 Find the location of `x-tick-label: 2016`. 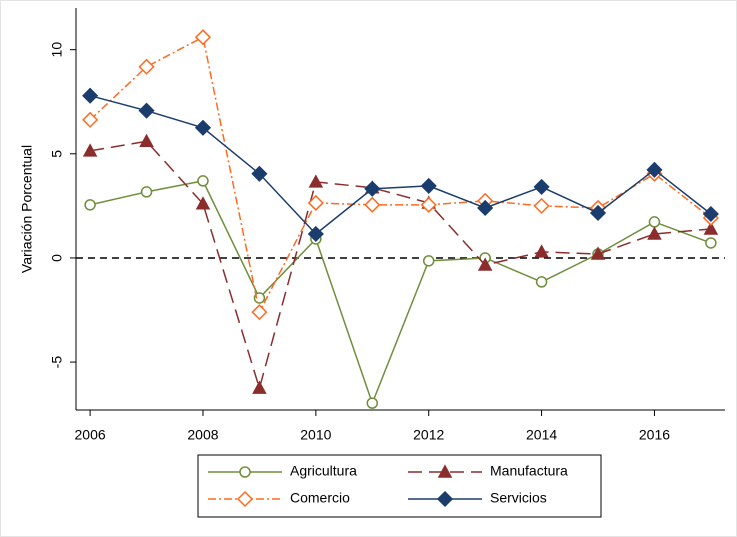

x-tick-label: 2016 is located at coordinates (654, 435).